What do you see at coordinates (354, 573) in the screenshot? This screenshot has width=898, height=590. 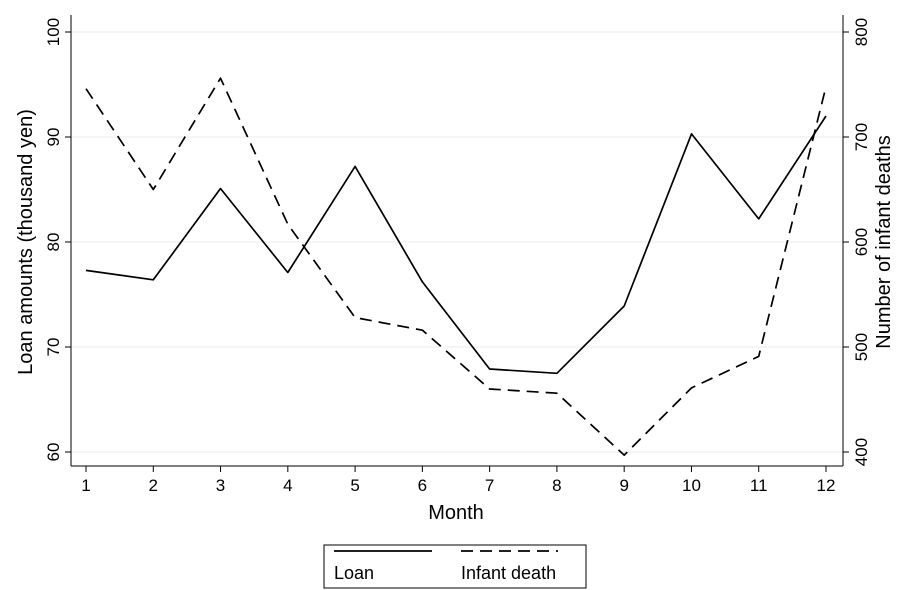 I see `legend-label-loan: Loan` at bounding box center [354, 573].